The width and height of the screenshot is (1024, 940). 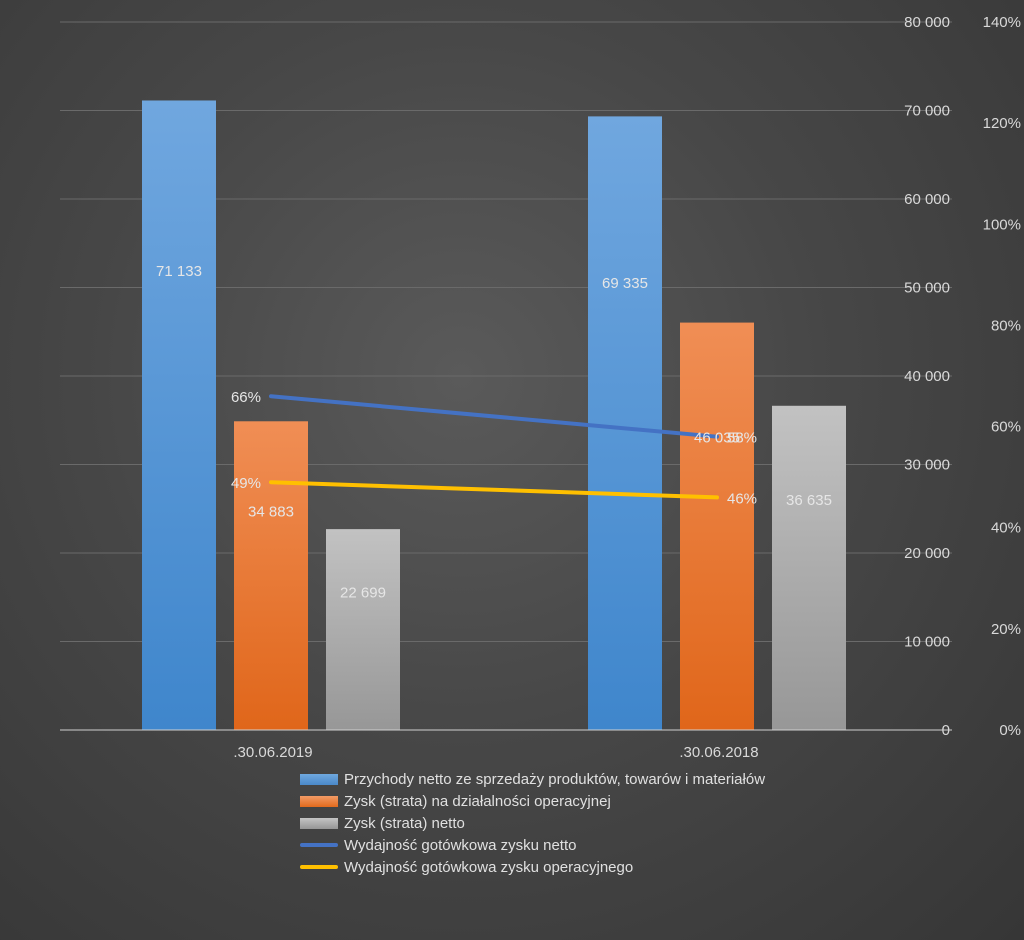 I want to click on y-left-tick-label: 60 000, so click(x=927, y=199).